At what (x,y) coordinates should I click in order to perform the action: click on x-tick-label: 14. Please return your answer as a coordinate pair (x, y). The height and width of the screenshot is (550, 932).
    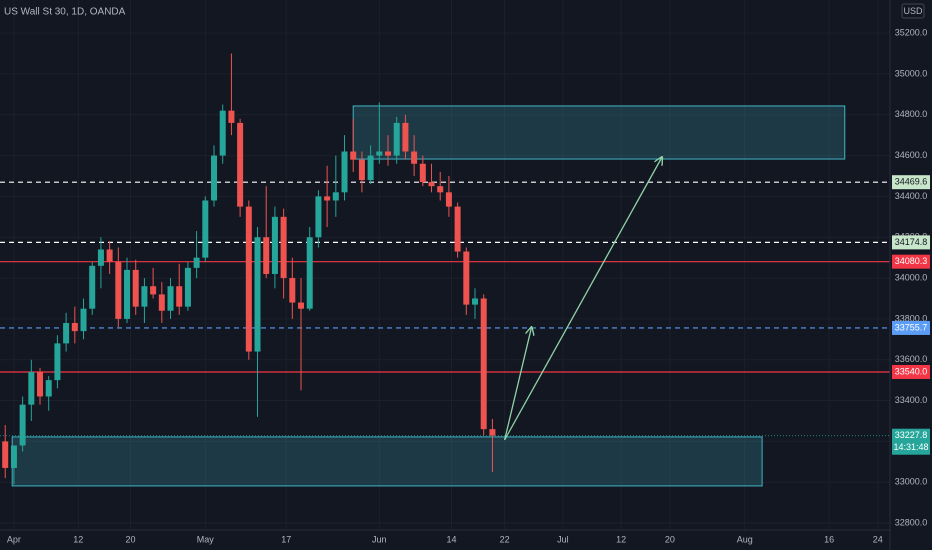
    Looking at the image, I should click on (452, 539).